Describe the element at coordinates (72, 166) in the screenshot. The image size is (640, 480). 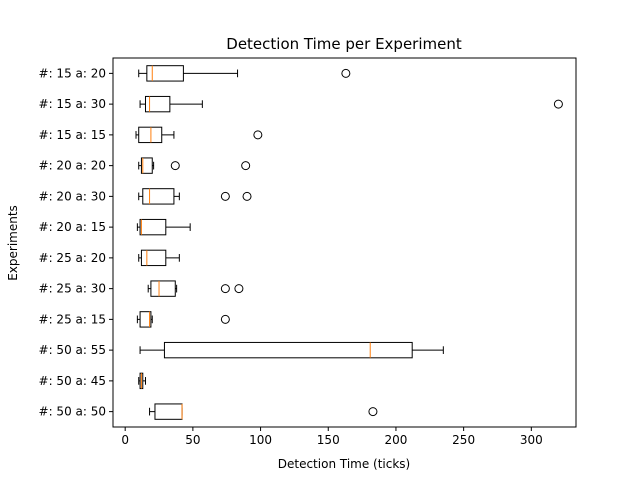
I see `y-tick-label: #: 20 a: 20` at that location.